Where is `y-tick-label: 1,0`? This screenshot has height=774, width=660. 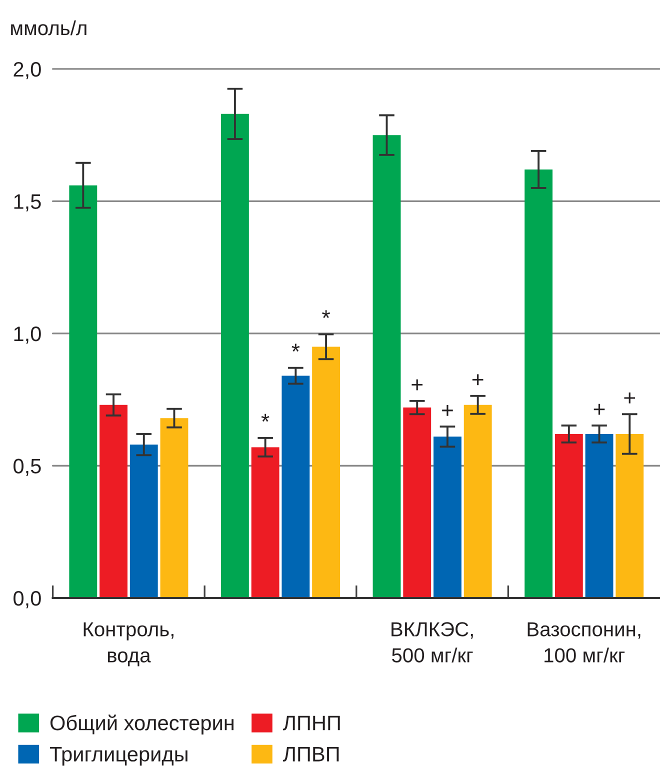 y-tick-label: 1,0 is located at coordinates (27, 335).